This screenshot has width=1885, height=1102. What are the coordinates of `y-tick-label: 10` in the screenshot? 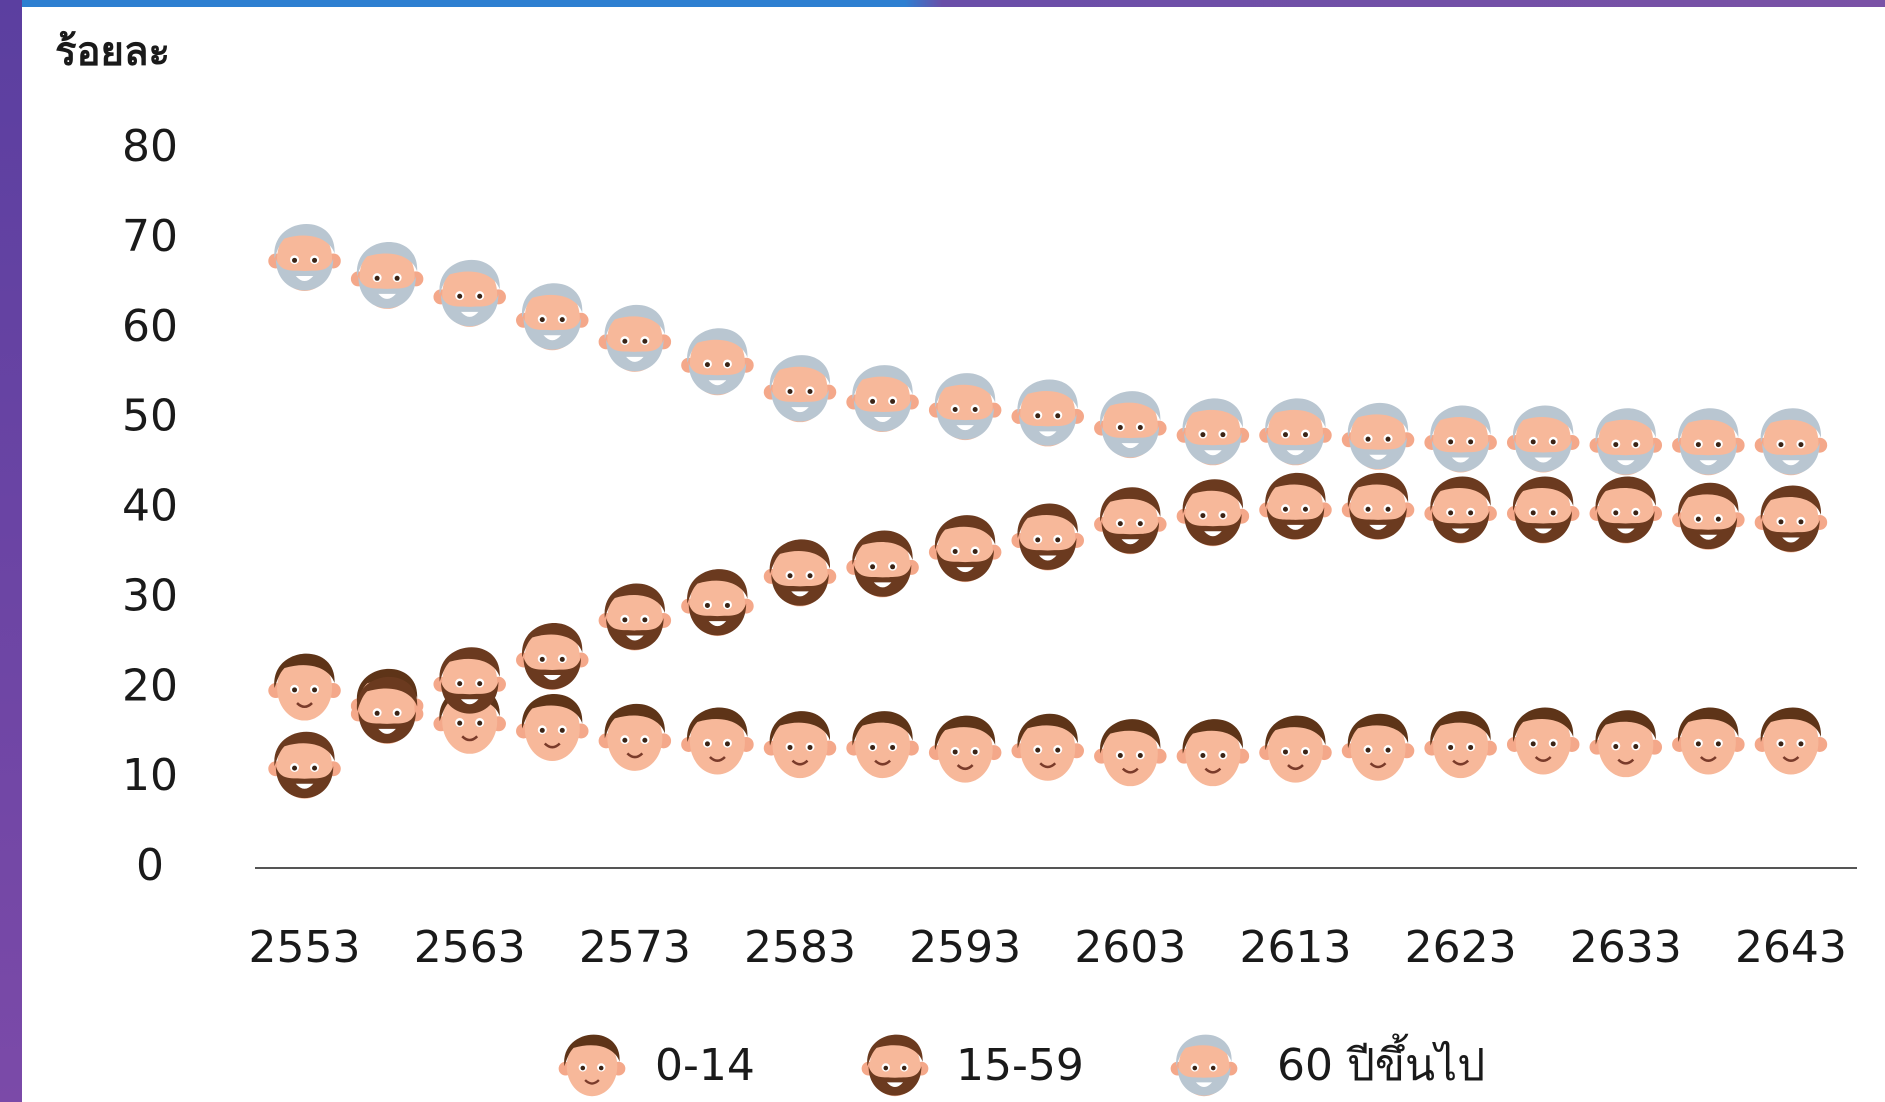 It's located at (150, 775).